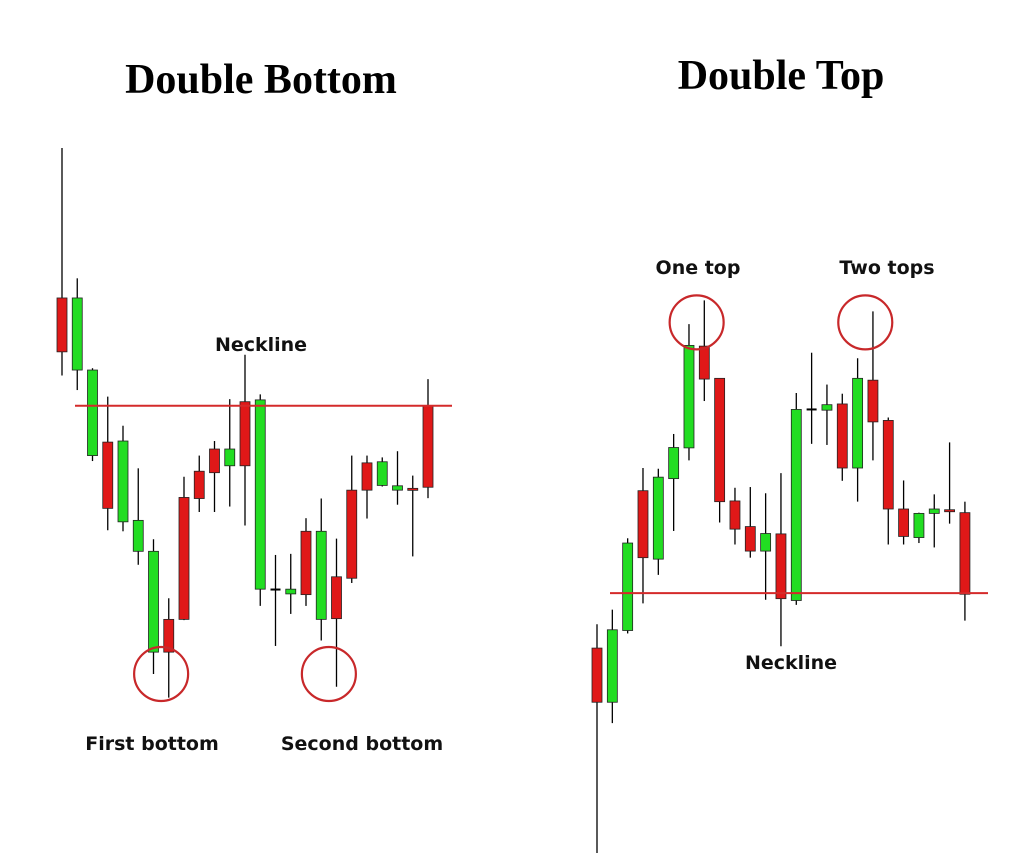 The image size is (1014, 865). Describe the element at coordinates (261, 80) in the screenshot. I see `double-bottom-title: Double Bottom` at that location.